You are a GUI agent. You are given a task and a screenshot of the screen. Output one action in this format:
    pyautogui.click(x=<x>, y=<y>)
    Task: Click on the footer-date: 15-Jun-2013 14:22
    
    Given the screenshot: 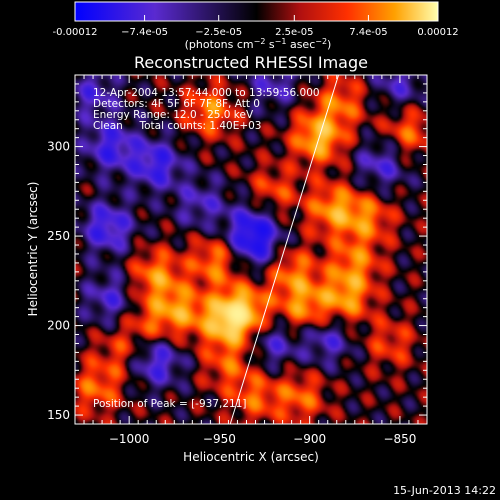 What is the action you would take?
    pyautogui.click(x=444, y=490)
    